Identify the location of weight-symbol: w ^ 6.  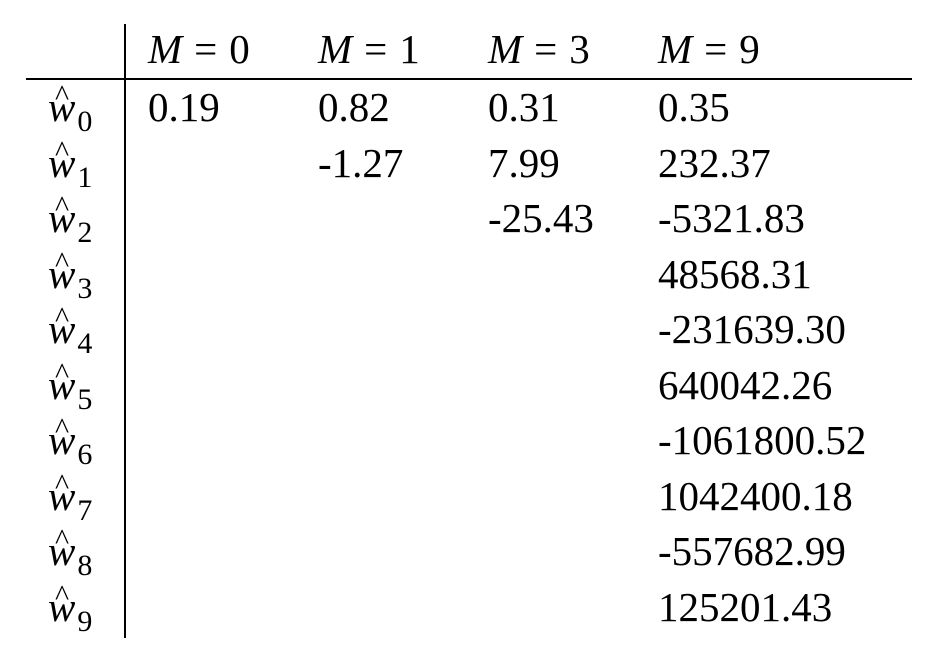
(70, 447).